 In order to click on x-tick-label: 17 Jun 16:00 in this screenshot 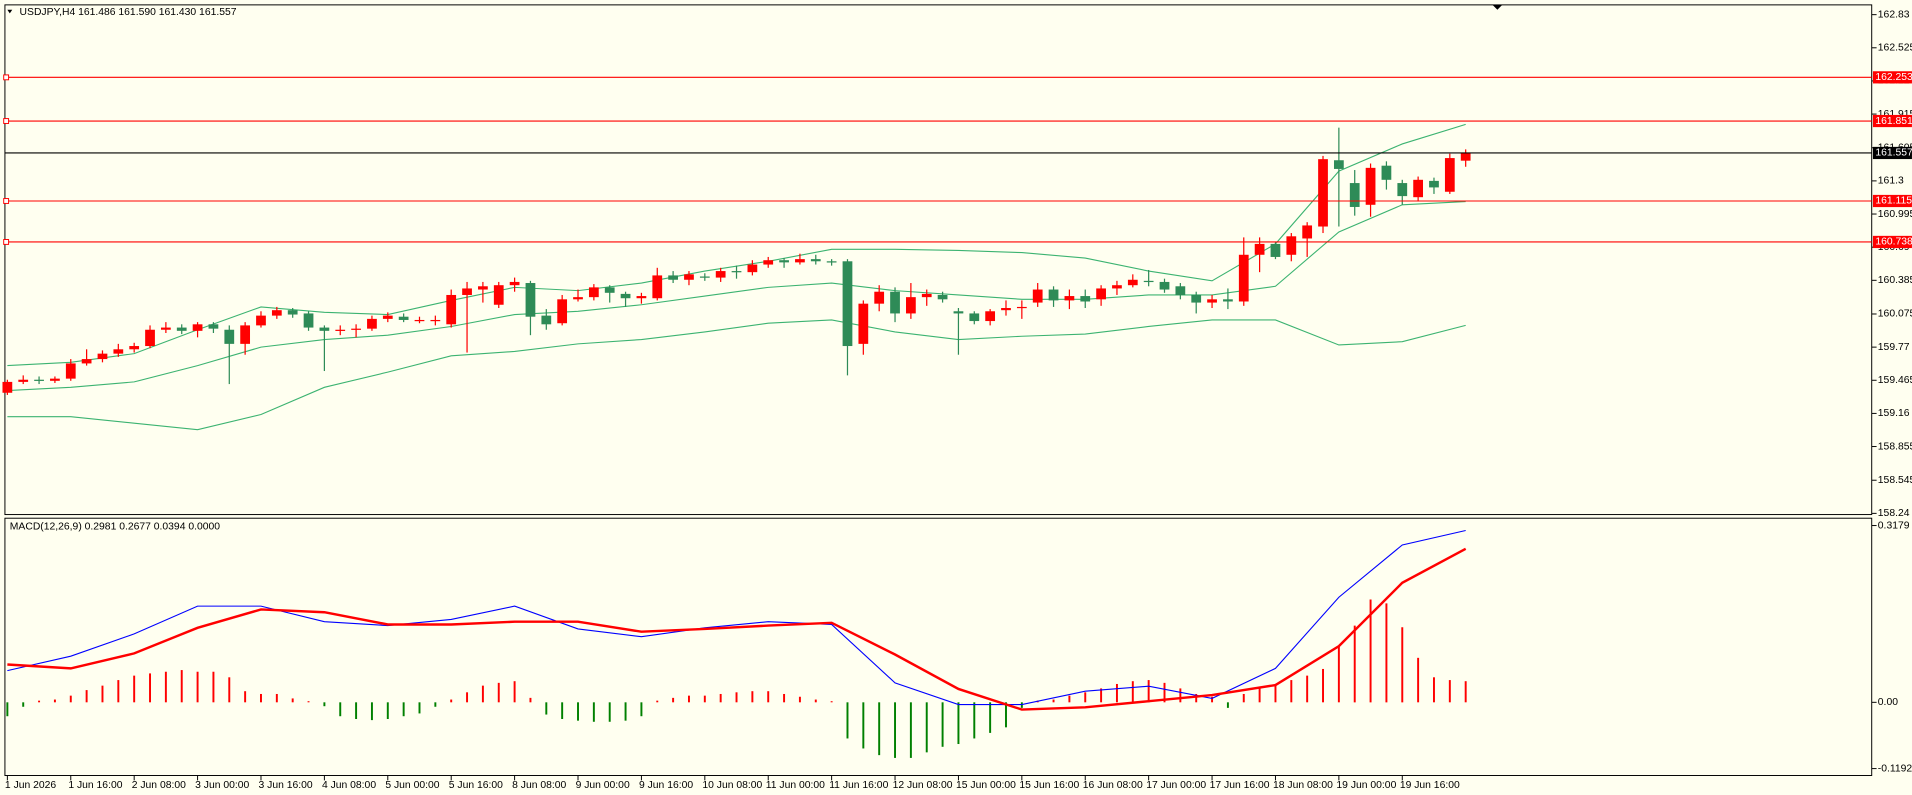, I will do `click(1240, 785)`.